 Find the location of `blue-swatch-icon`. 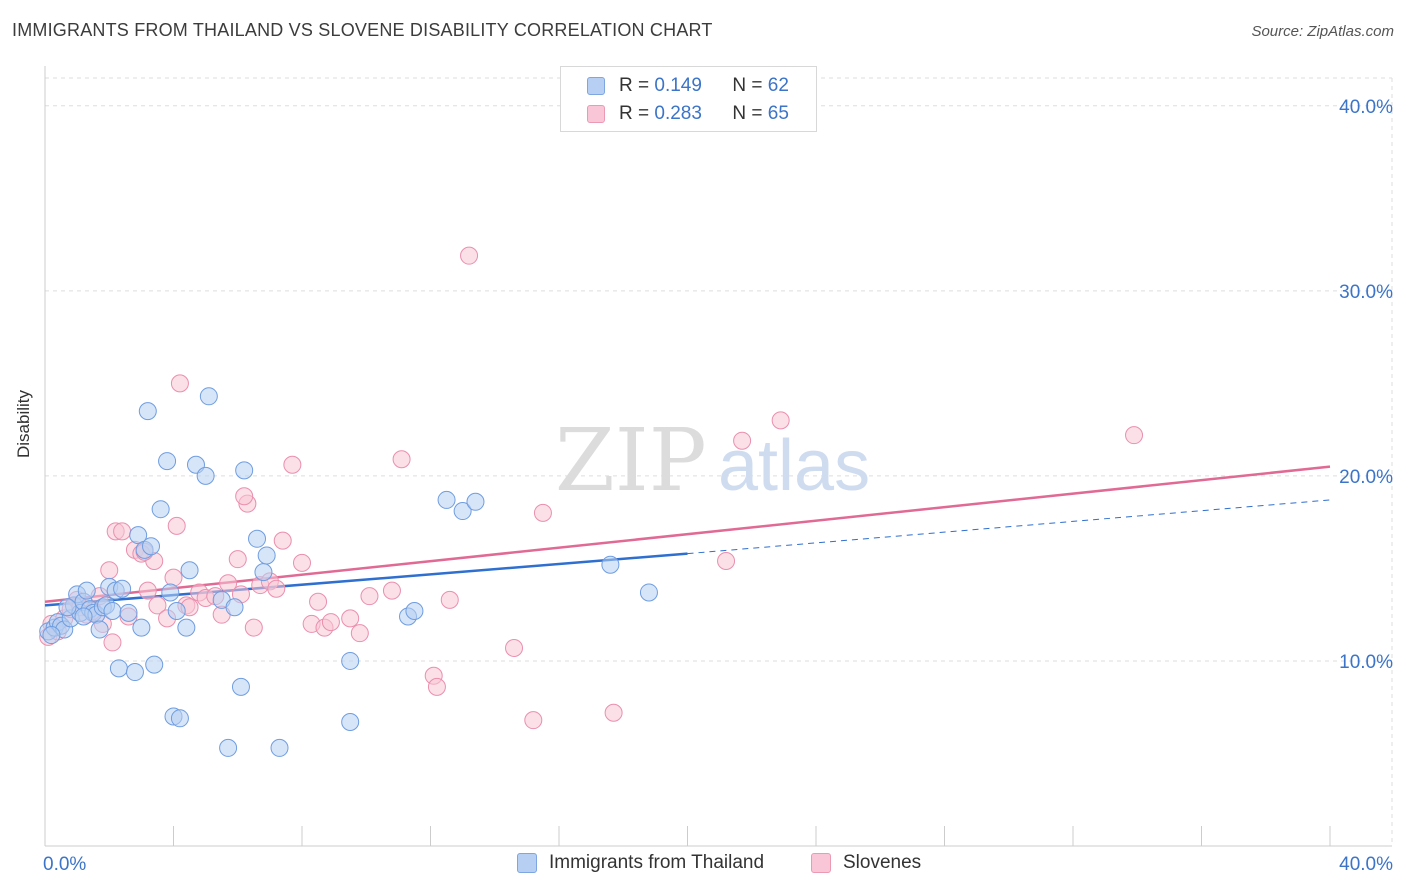

blue-swatch-icon is located at coordinates (527, 863).